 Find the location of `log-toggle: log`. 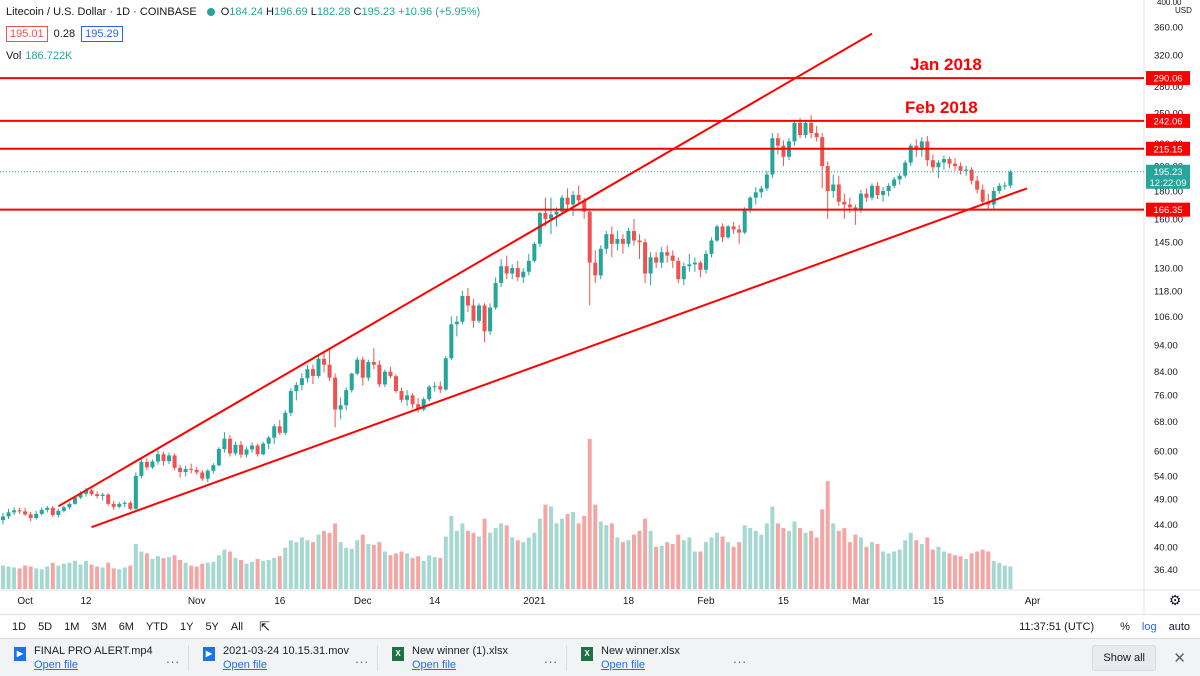

log-toggle: log is located at coordinates (1149, 627).